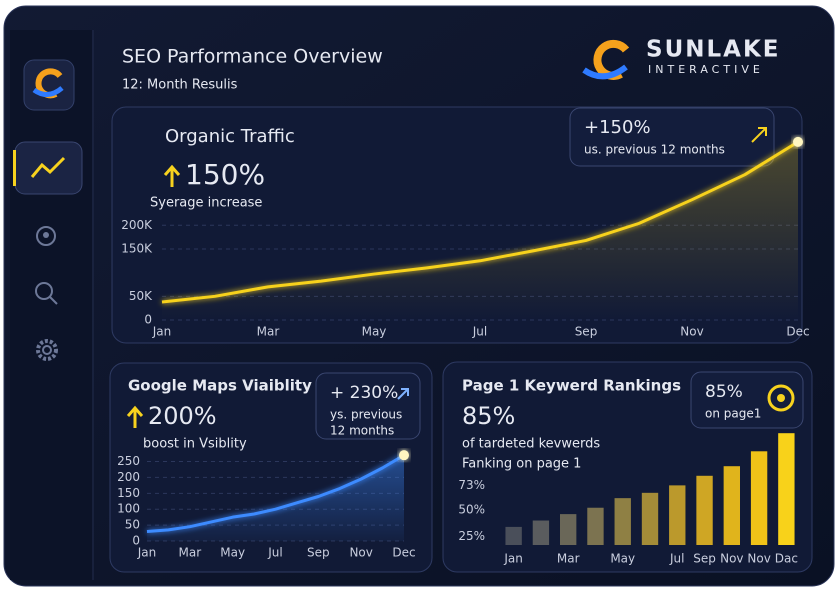  I want to click on callout-text: us. previous 12 months, so click(654, 150).